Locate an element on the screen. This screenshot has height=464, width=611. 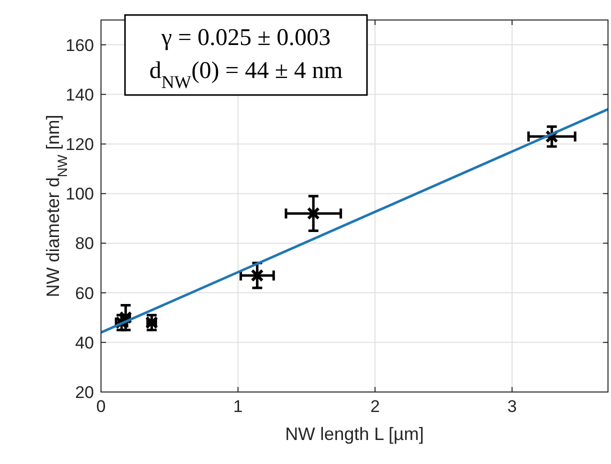
x-tick-label: 2 is located at coordinates (375, 406).